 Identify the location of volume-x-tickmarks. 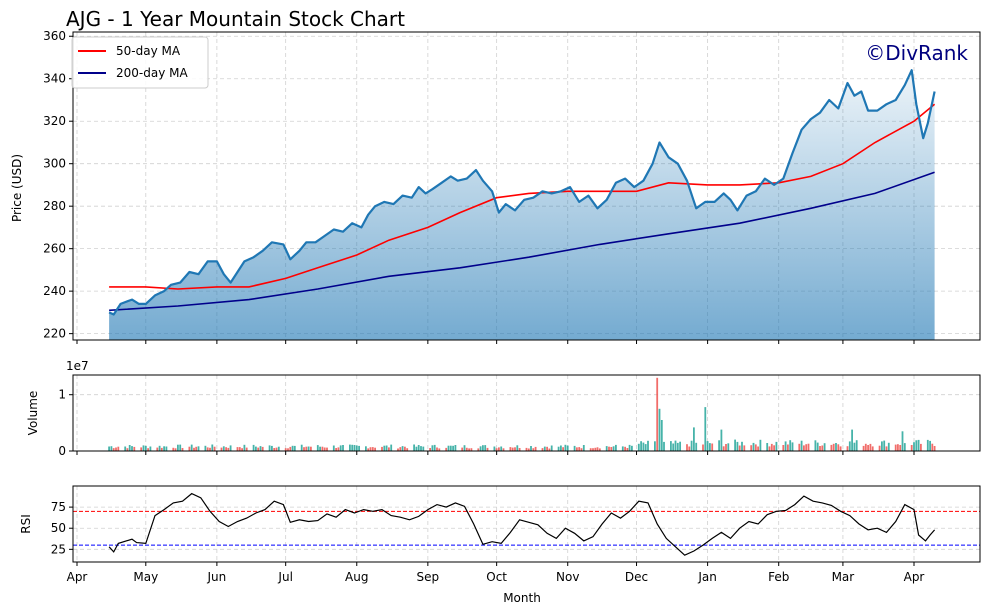
(495, 453).